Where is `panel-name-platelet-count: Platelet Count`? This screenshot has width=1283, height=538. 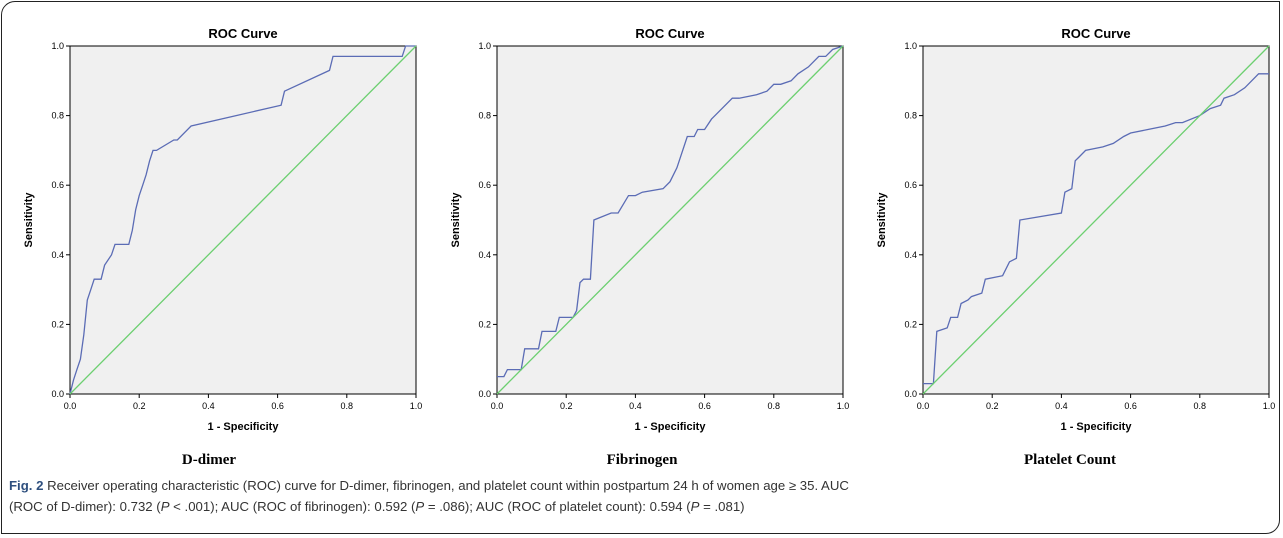 panel-name-platelet-count: Platelet Count is located at coordinates (1070, 460).